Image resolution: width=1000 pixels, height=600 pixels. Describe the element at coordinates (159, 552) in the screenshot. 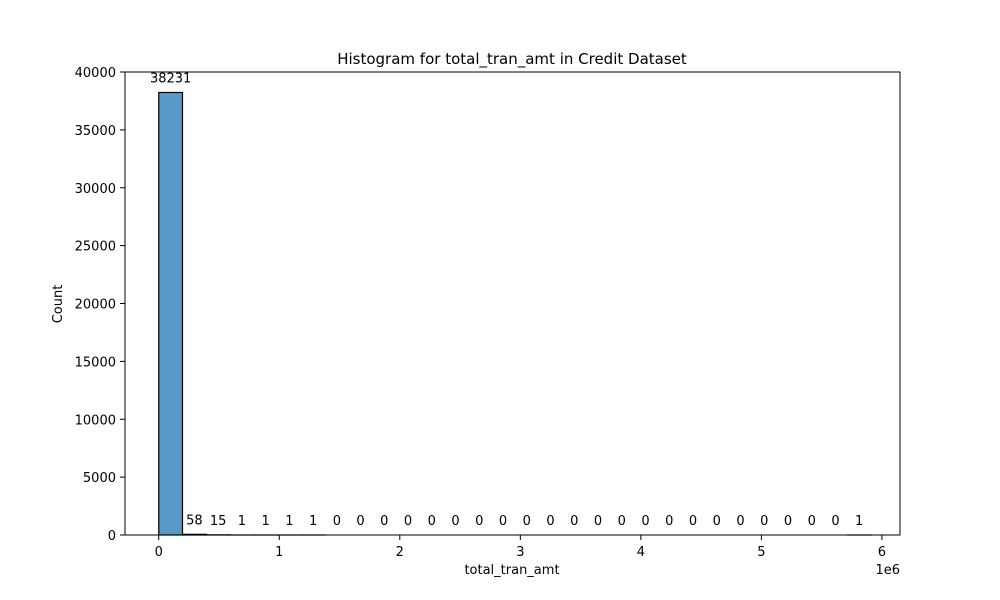

I see `x-tick-label: 0` at that location.